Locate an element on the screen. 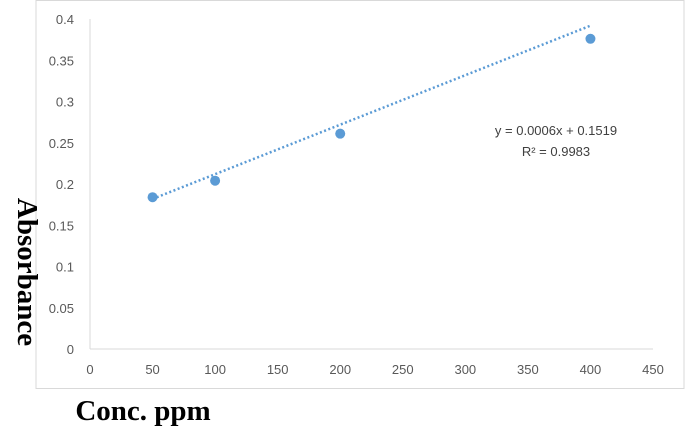  x-tick-label: 350 is located at coordinates (528, 369).